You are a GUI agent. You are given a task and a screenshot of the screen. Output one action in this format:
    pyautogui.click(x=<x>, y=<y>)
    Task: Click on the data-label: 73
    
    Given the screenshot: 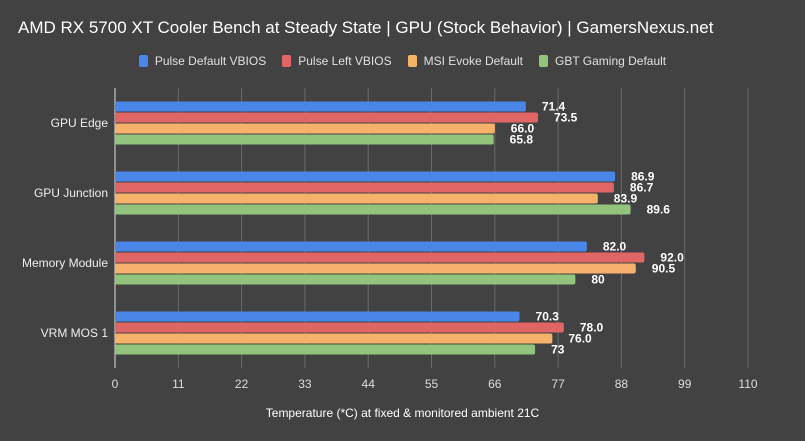 What is the action you would take?
    pyautogui.click(x=558, y=350)
    